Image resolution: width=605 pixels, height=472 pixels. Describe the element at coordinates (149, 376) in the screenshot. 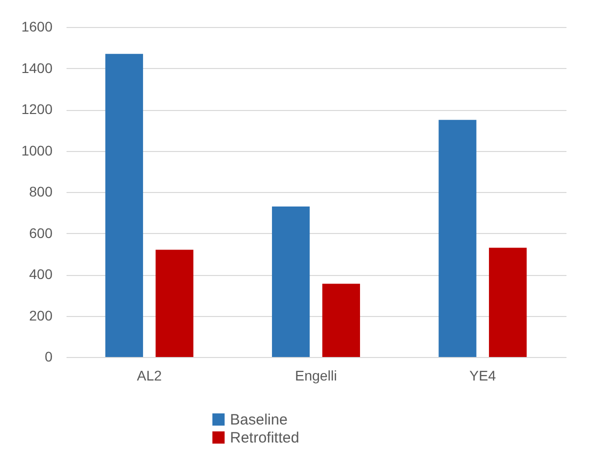

I see `x-tick-label: AL2` at that location.